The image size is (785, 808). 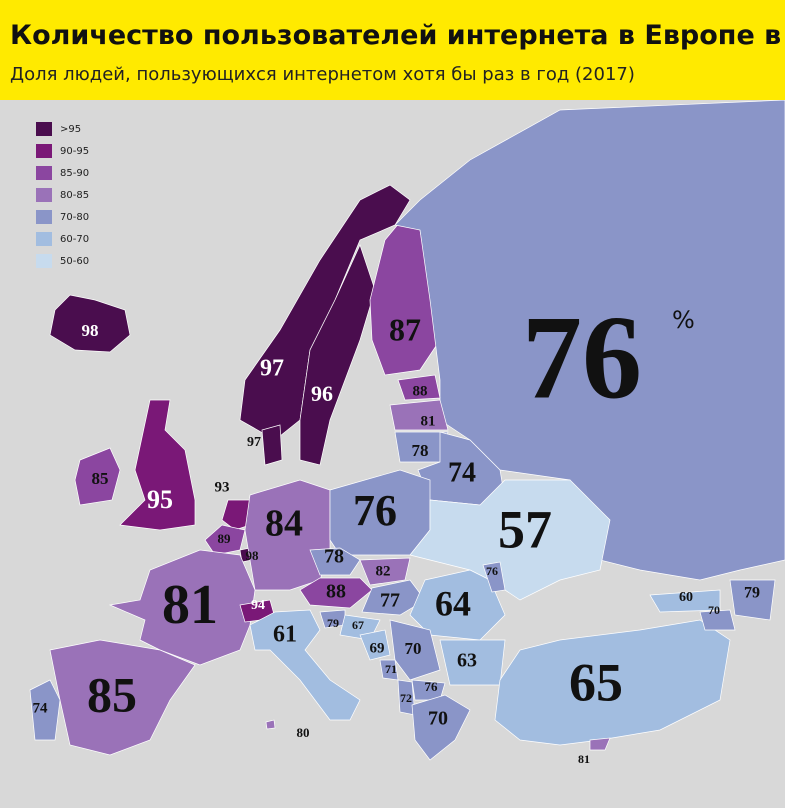 I want to click on unit-label: %, so click(x=683, y=320).